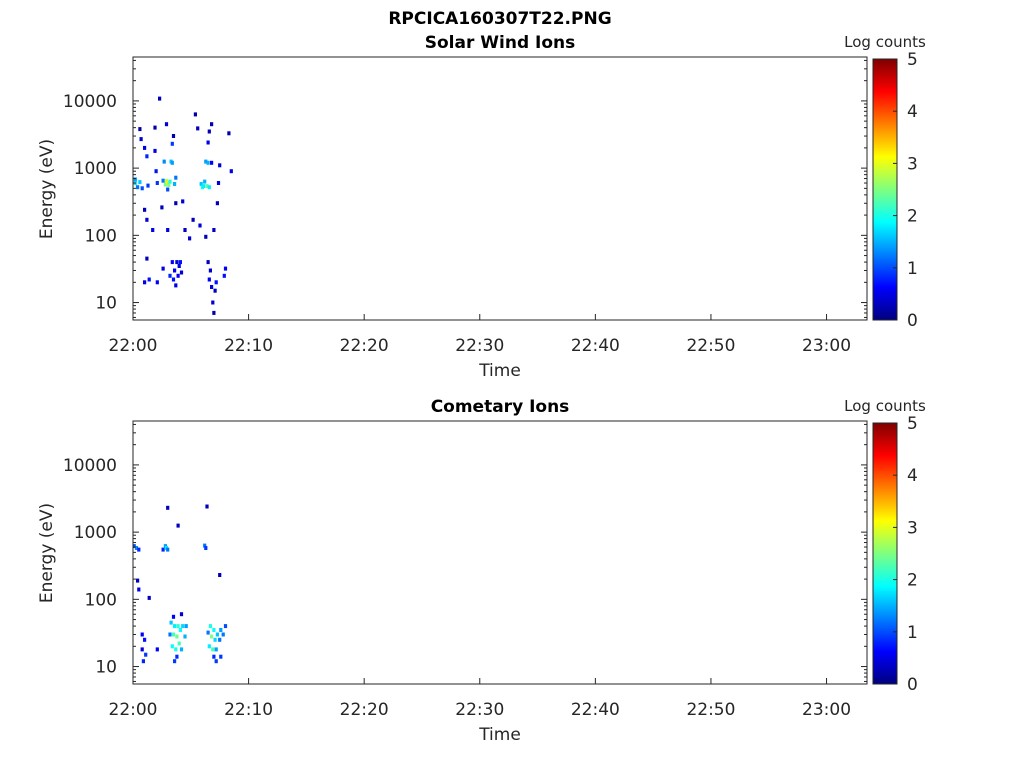 The height and width of the screenshot is (768, 1024). I want to click on x-tick-label: 22:50, so click(710, 346).